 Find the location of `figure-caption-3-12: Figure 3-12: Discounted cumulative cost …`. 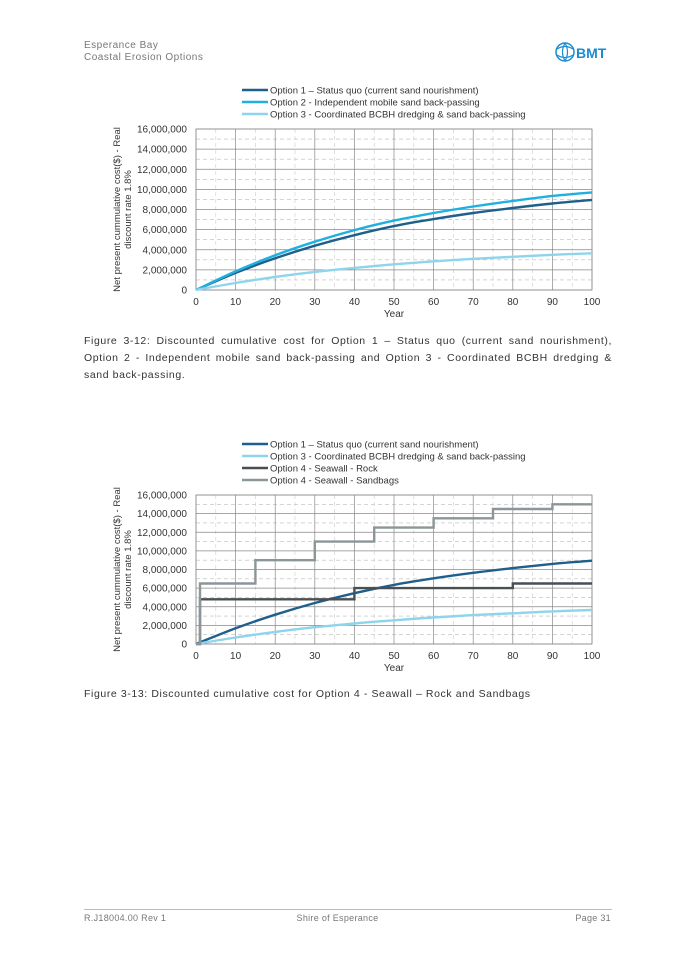

figure-caption-3-12: Figure 3-12: Discounted cumulative cost … is located at coordinates (348, 358).